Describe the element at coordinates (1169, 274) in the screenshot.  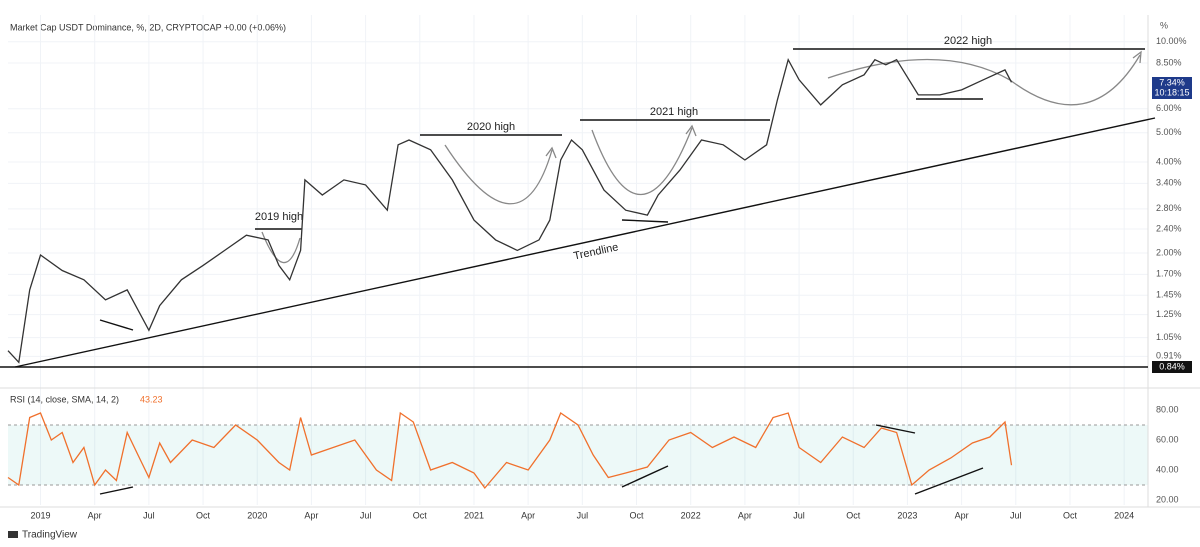
I see `y-tick-label: 1.70%` at that location.